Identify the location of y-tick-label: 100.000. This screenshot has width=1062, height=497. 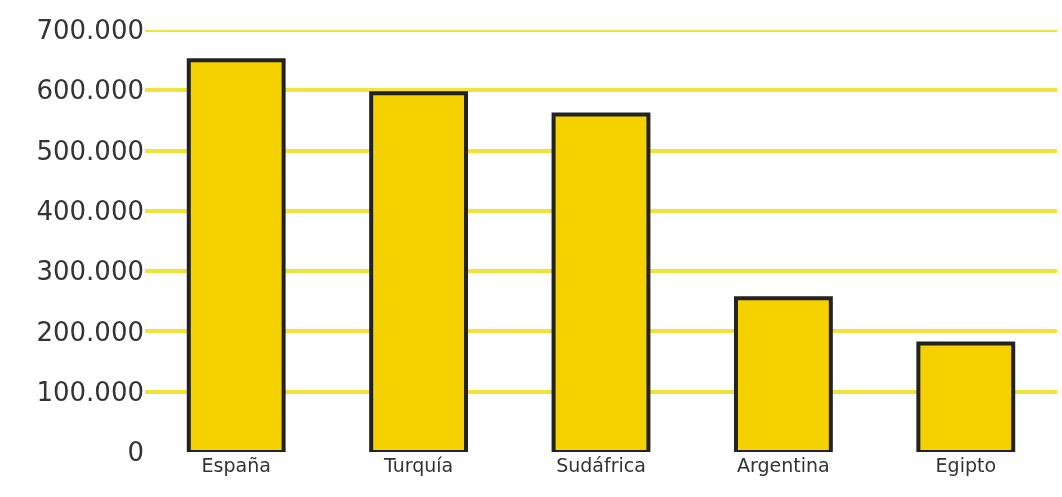
(90, 391).